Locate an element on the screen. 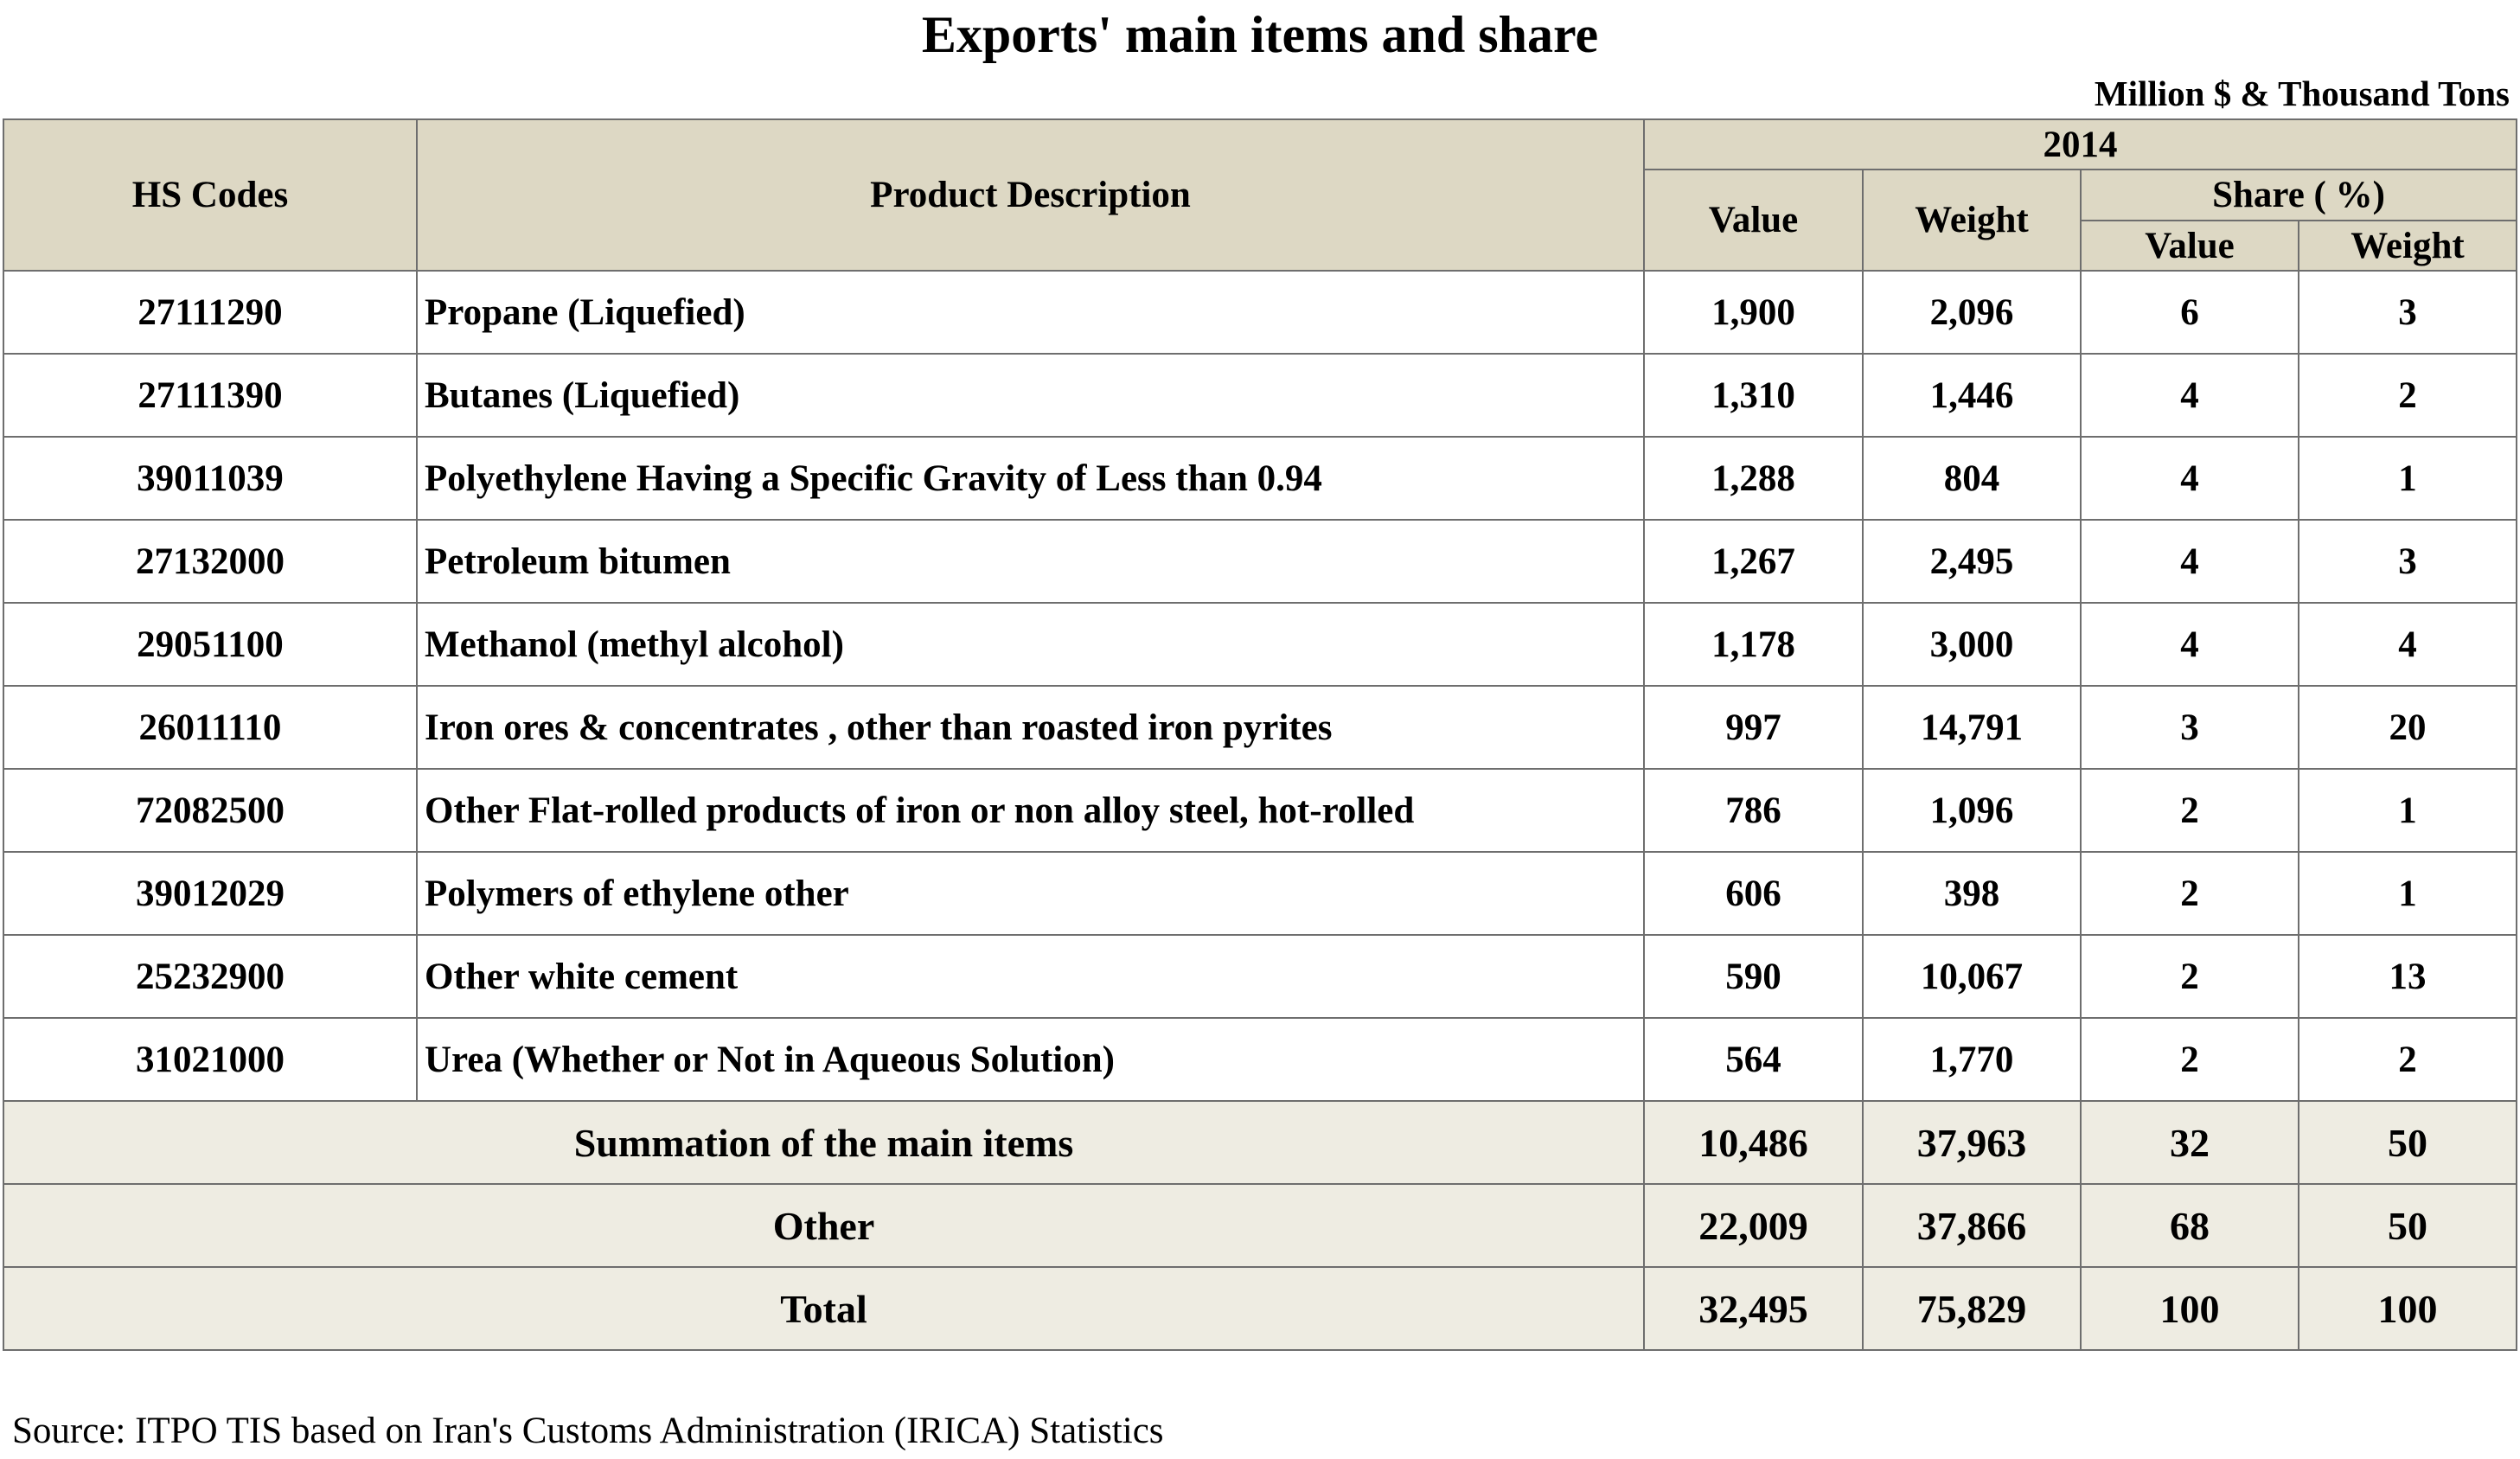 This screenshot has width=2520, height=1459. summary-label-cell: Total is located at coordinates (824, 1308).